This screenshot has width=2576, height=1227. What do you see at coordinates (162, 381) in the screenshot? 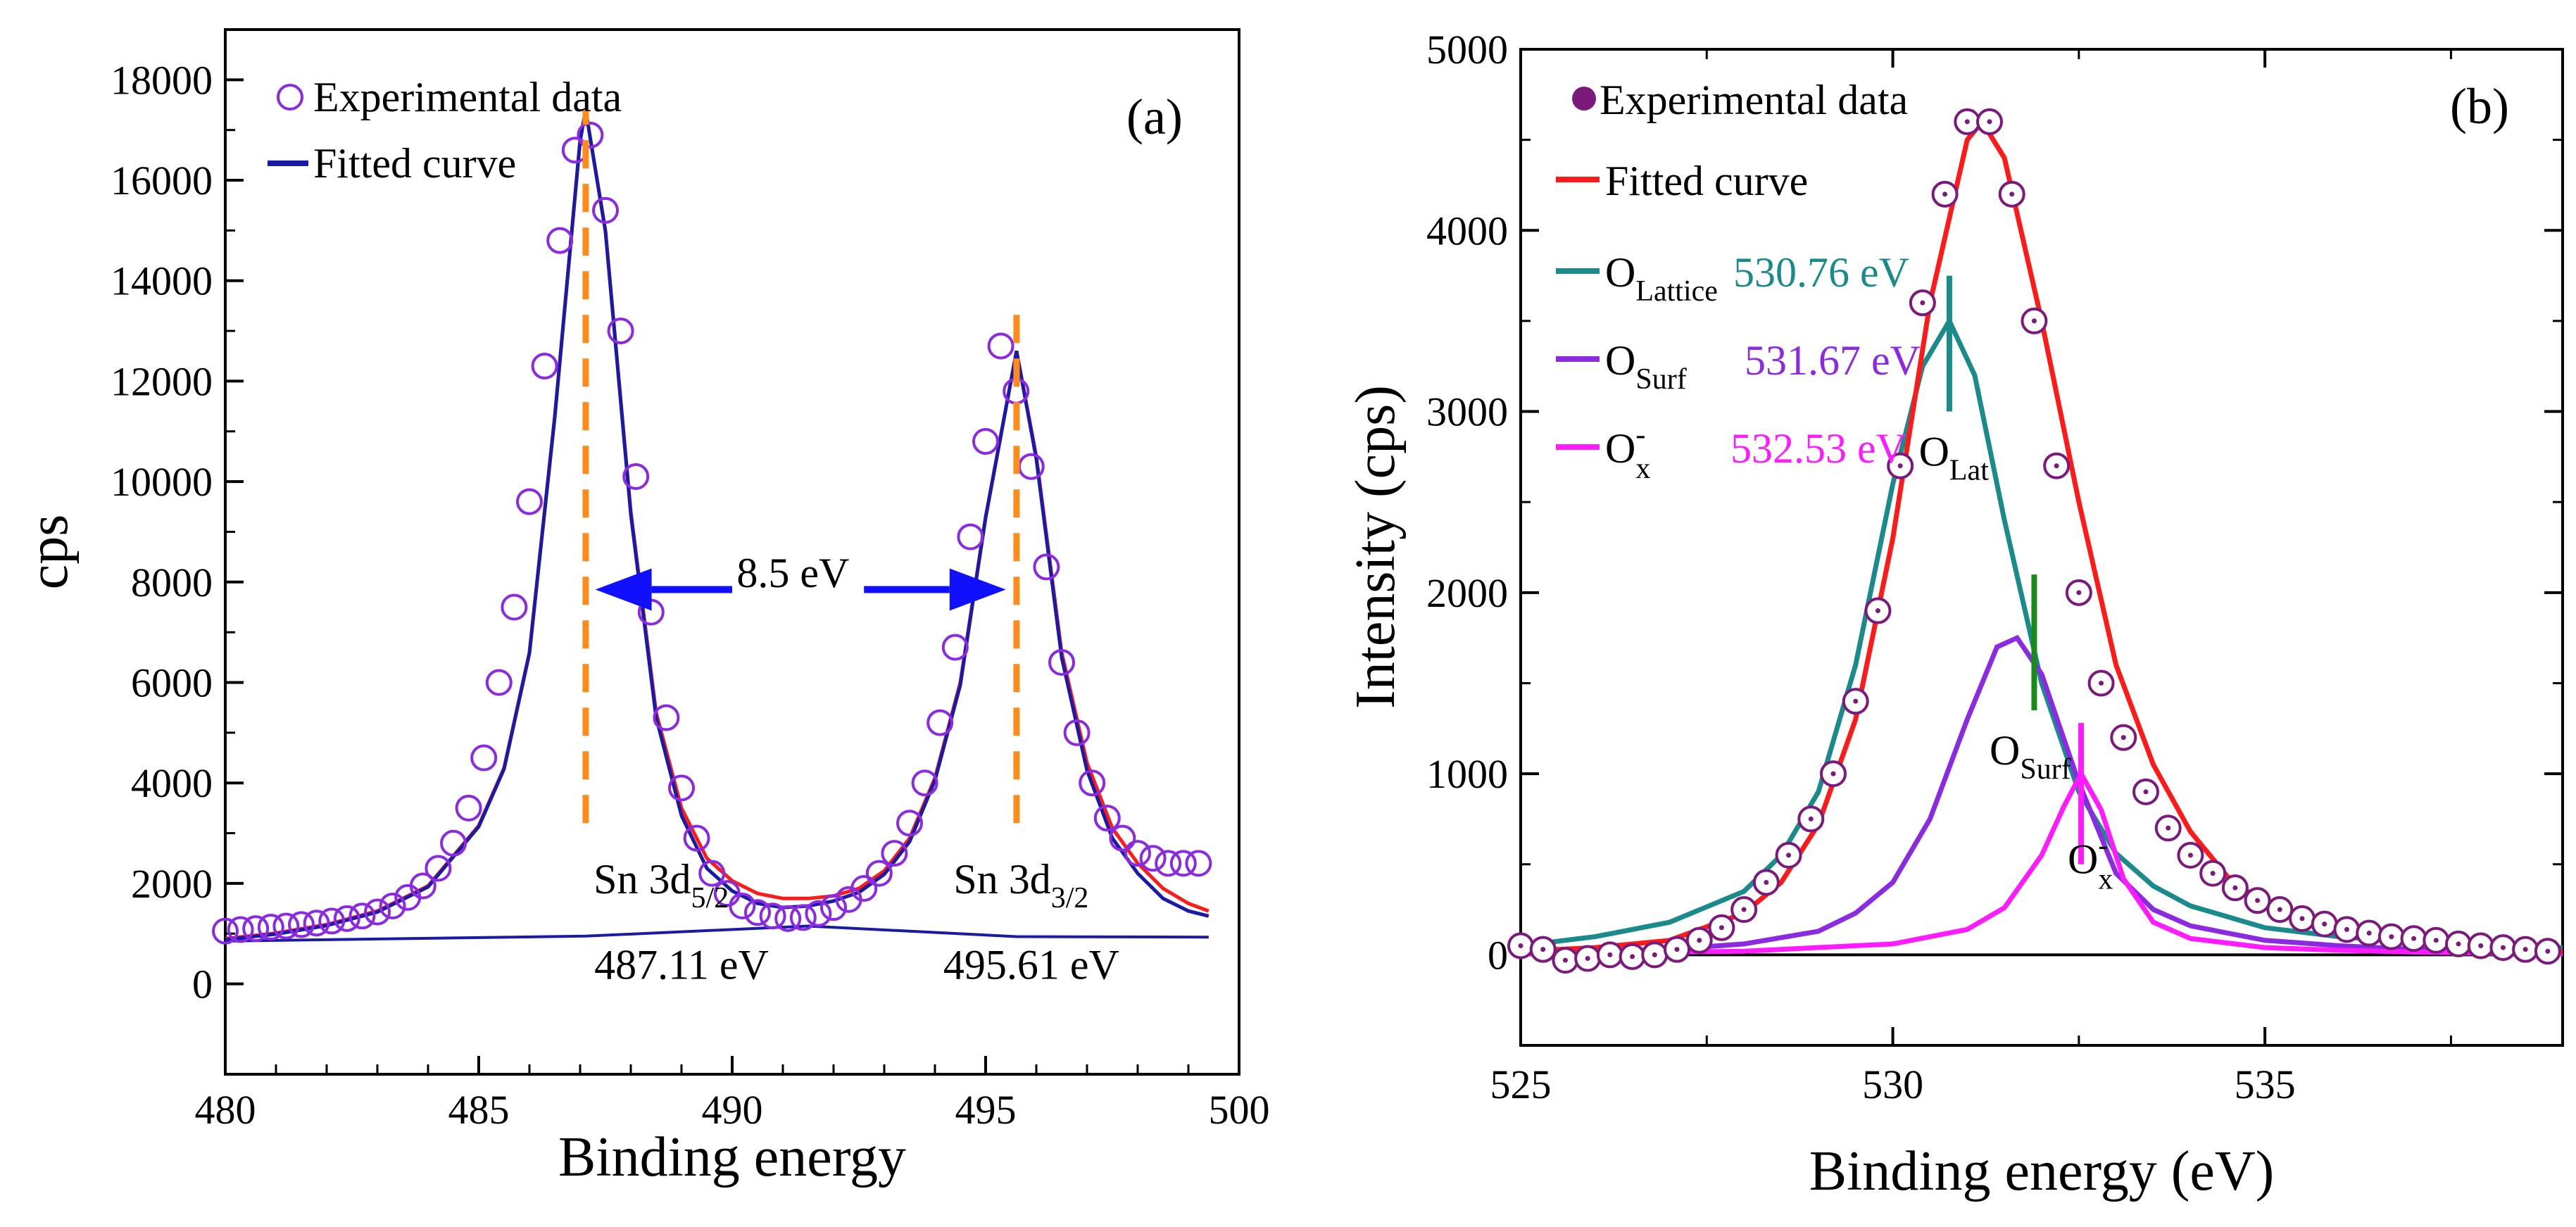
I see `y-tick-label: 12000` at bounding box center [162, 381].